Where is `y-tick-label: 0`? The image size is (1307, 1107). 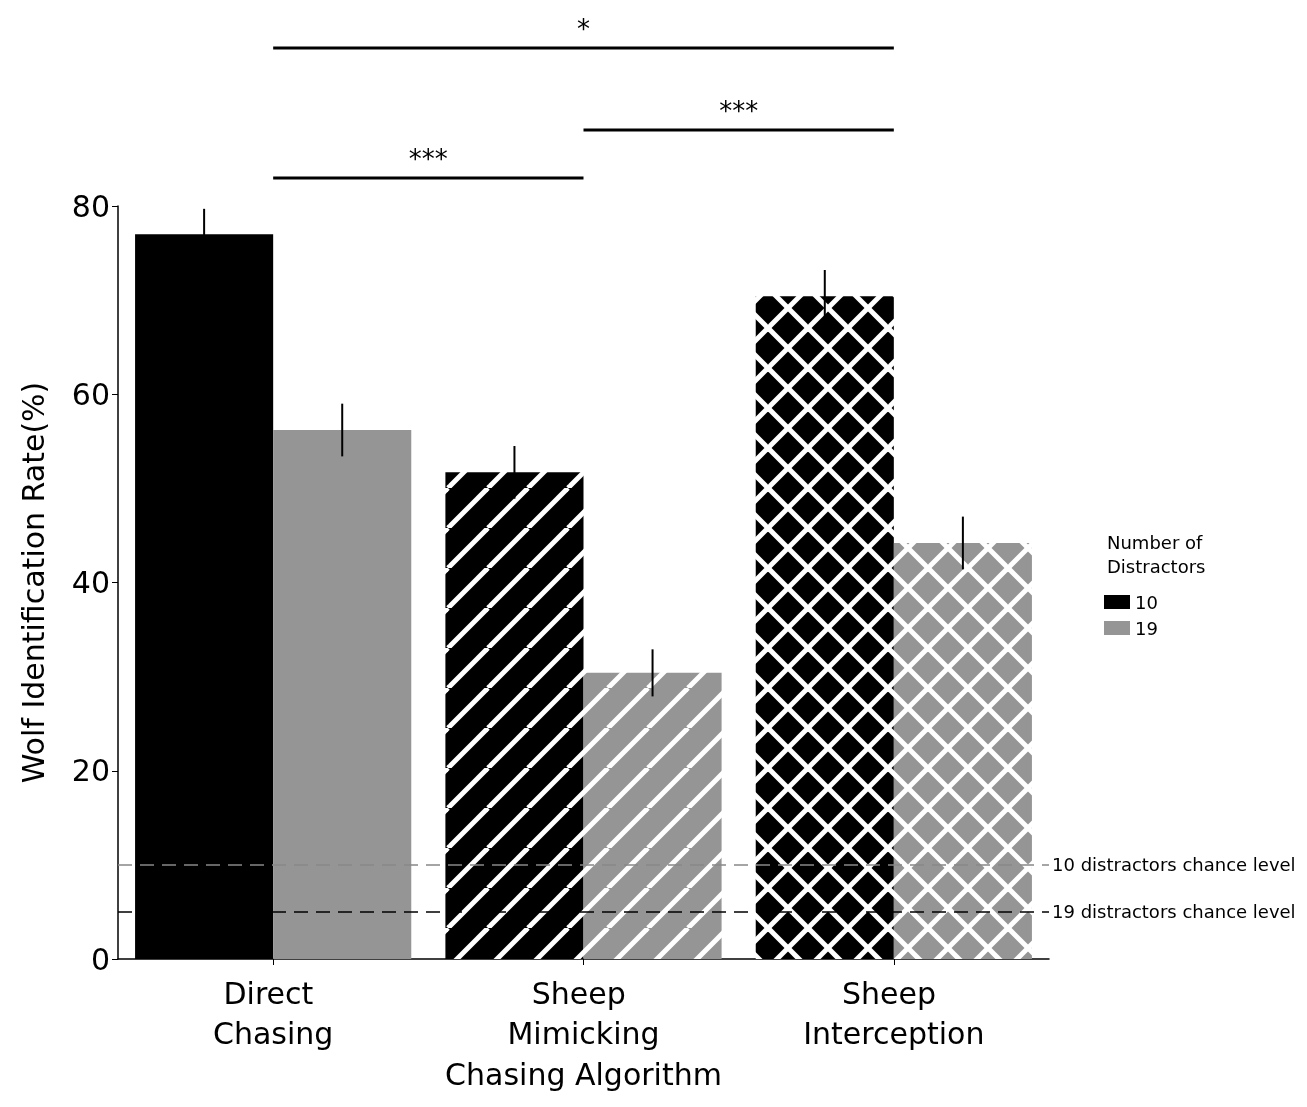
y-tick-label: 0 is located at coordinates (100, 959).